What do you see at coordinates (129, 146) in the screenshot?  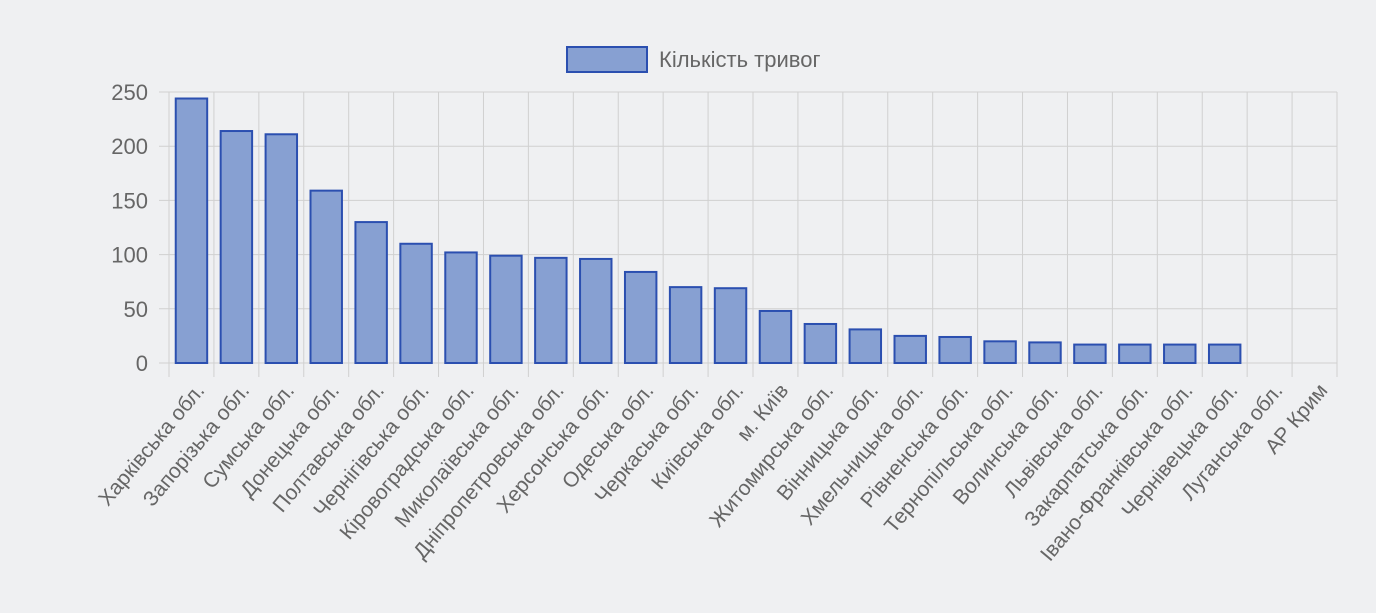 I see `y-tick-label: 200` at bounding box center [129, 146].